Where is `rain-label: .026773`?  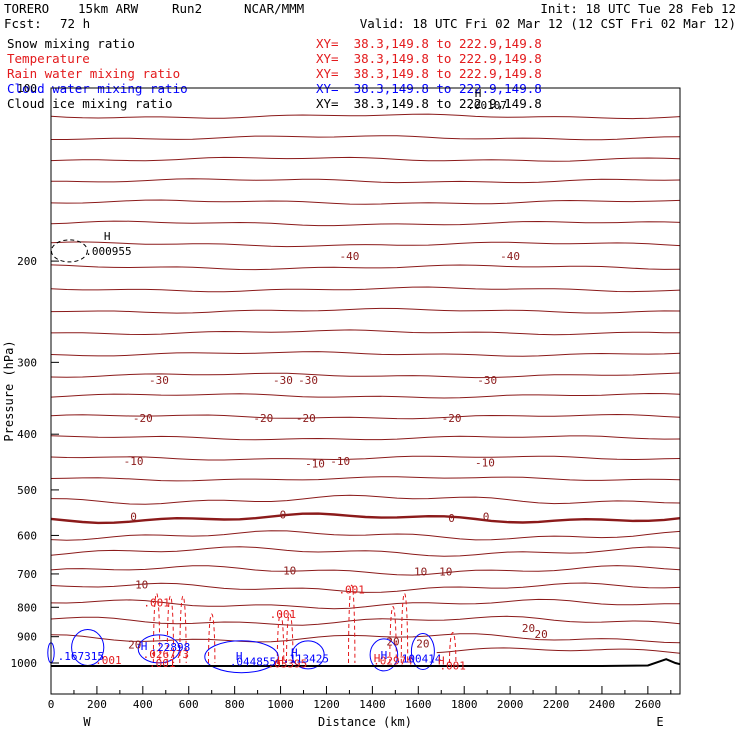 rain-label: .026773 is located at coordinates (166, 654).